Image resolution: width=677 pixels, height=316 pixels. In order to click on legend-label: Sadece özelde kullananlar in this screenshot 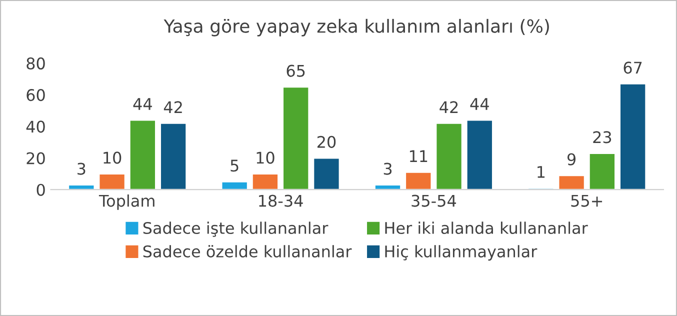, I will do `click(247, 251)`.